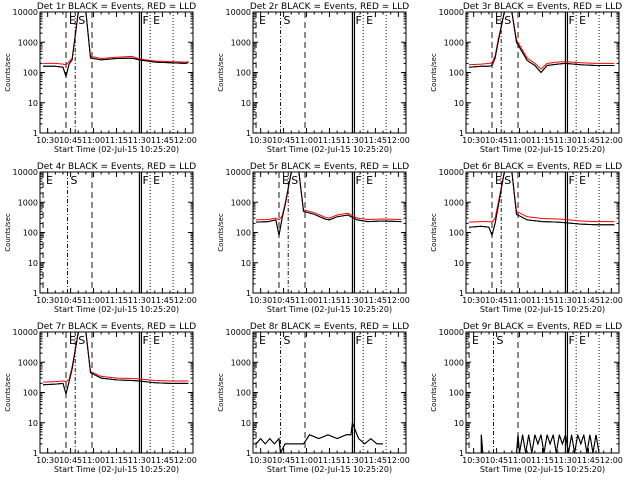  Describe the element at coordinates (542, 327) in the screenshot. I see `panel-title: Det 9r BLACK = Events, RED = LLD` at that location.